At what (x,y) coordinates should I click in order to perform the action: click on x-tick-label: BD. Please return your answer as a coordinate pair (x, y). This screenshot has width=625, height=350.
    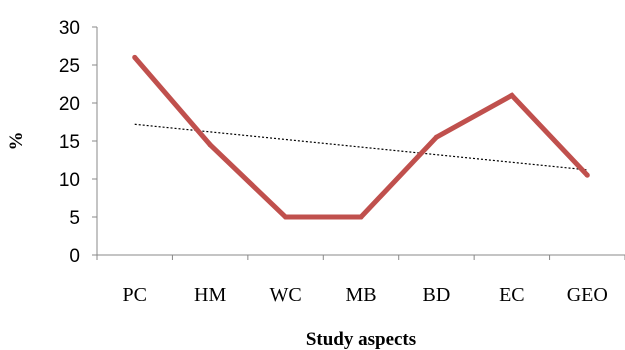
    Looking at the image, I should click on (437, 295).